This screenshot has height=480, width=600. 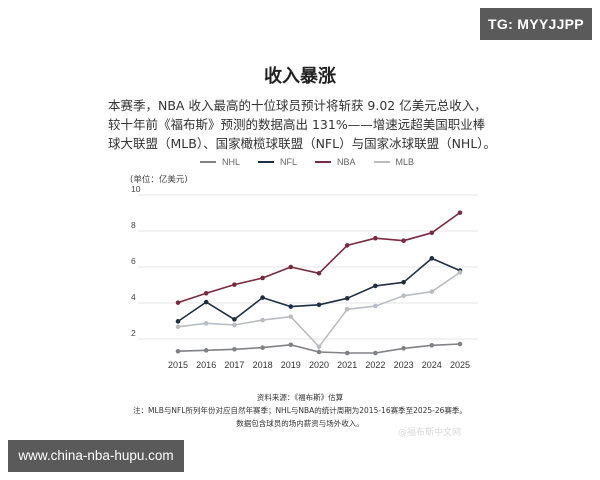 What do you see at coordinates (394, 162) in the screenshot?
I see `legend-item-mlb: MLB` at bounding box center [394, 162].